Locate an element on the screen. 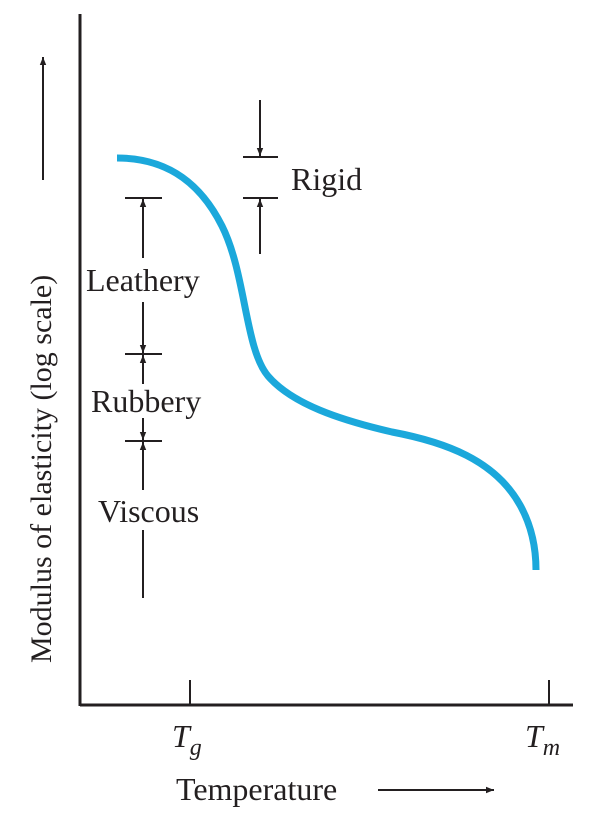 The height and width of the screenshot is (828, 614). x-tick-label-tm: Tm is located at coordinates (542, 739).